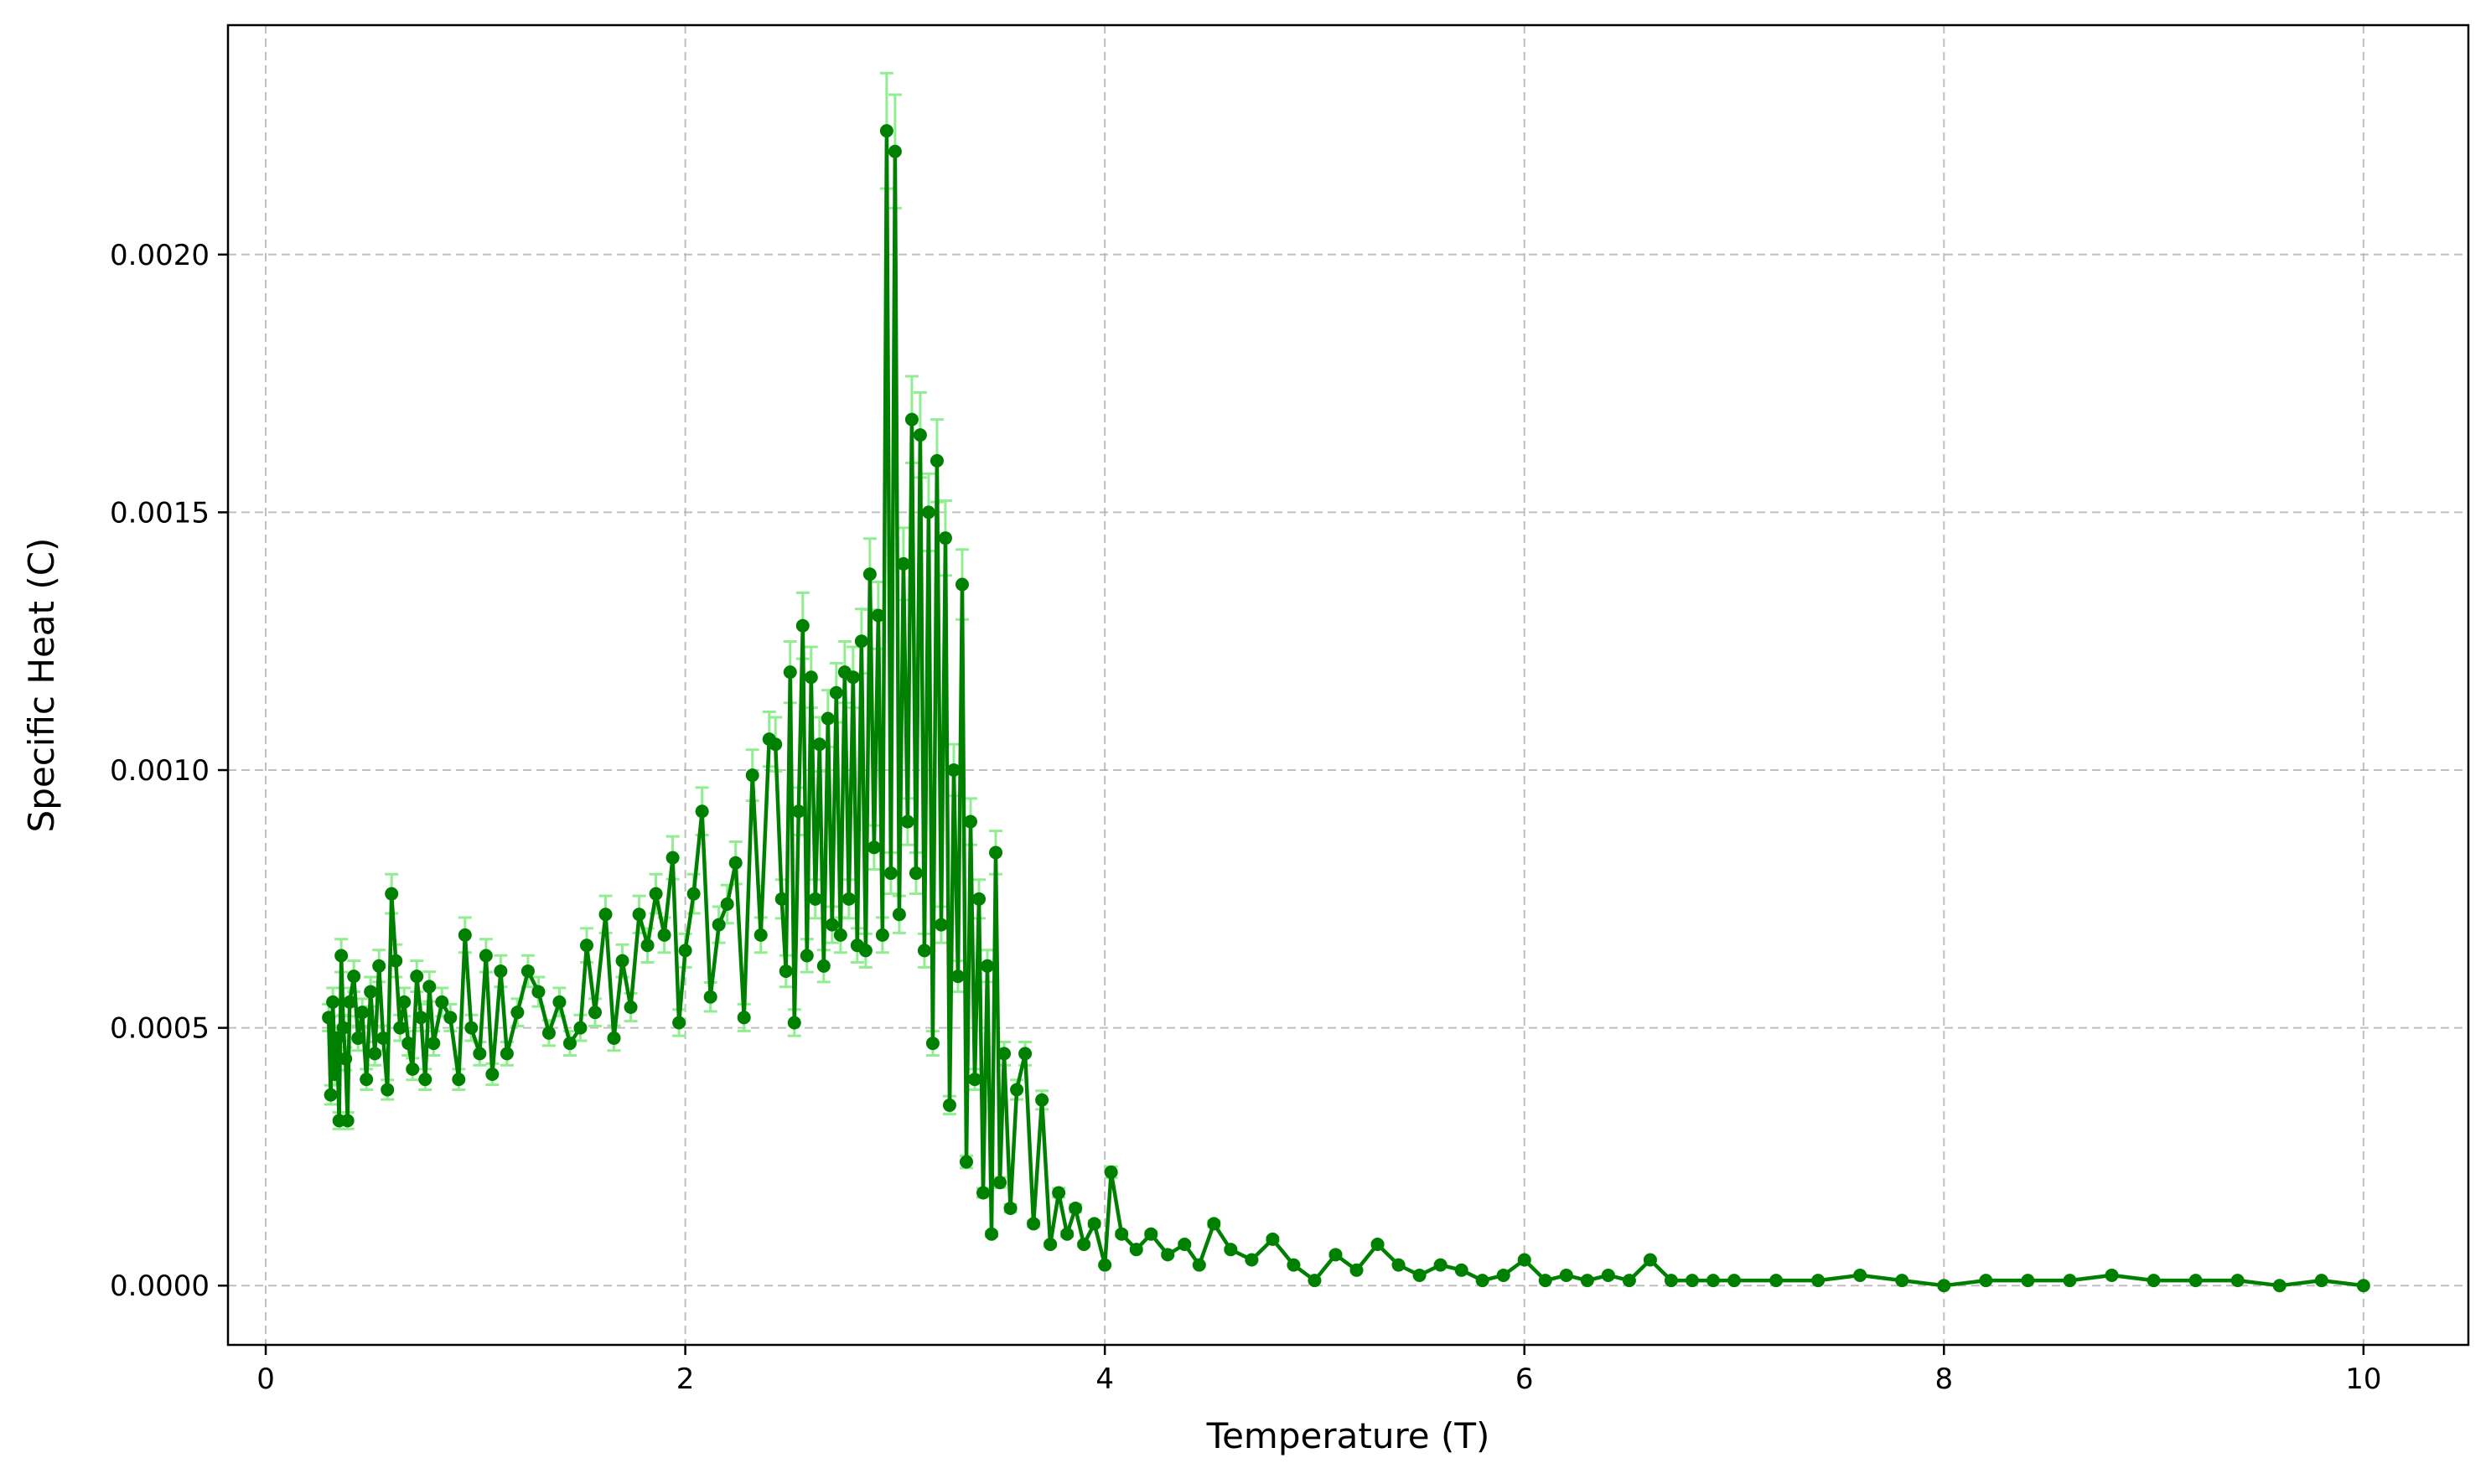  Describe the element at coordinates (1104, 1379) in the screenshot. I see `x-tick-label: 4` at that location.